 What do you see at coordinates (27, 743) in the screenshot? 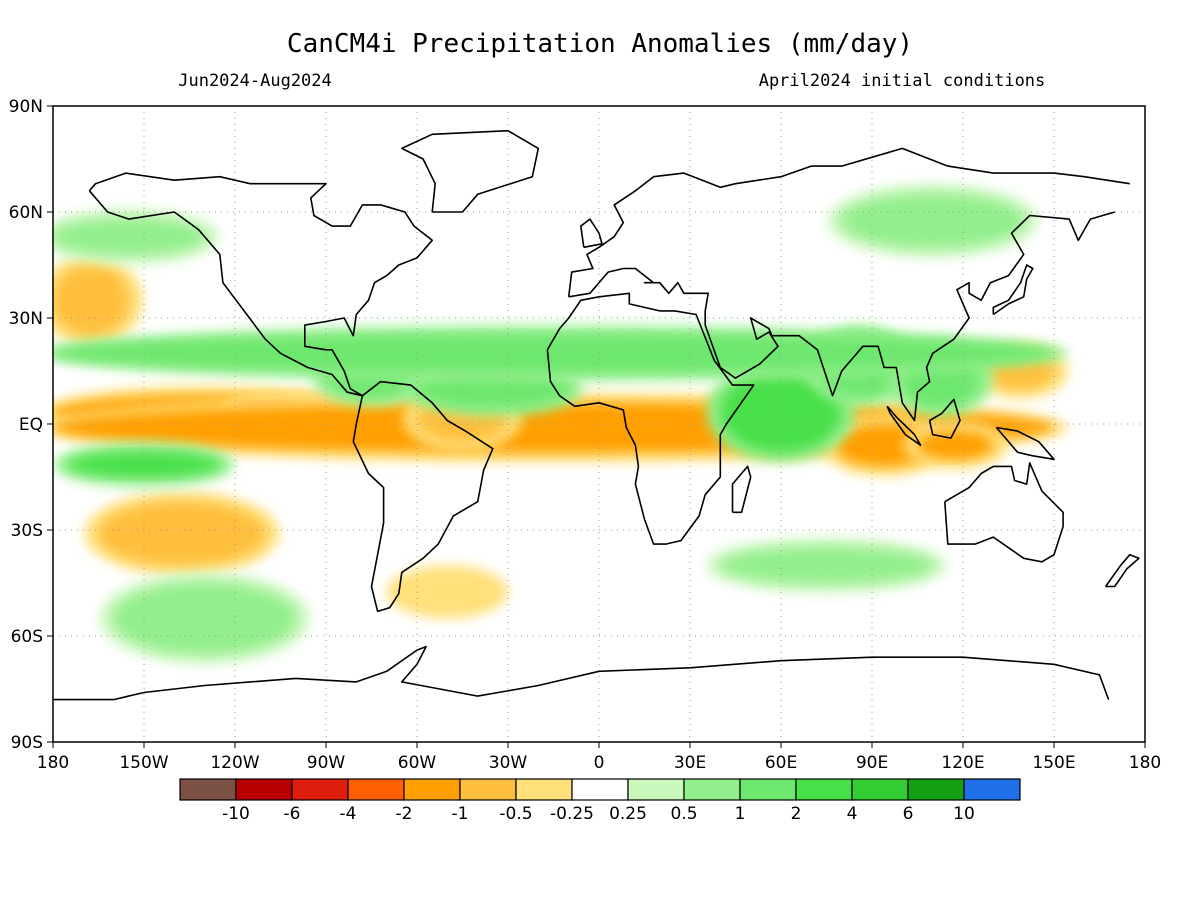
I see `lat-label: 90S` at bounding box center [27, 743].